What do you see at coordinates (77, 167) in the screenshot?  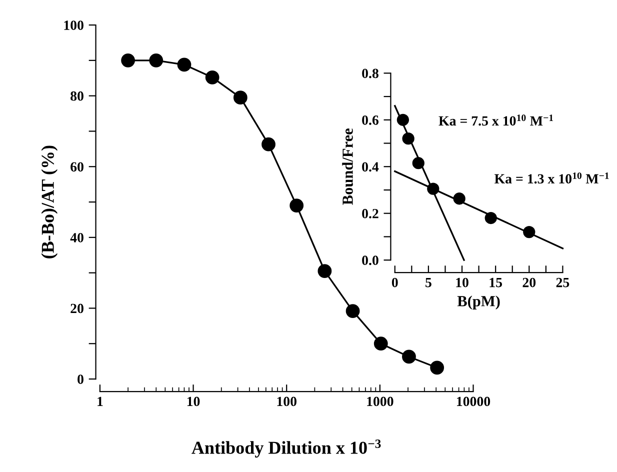 I see `y-tick-label: 60` at bounding box center [77, 167].